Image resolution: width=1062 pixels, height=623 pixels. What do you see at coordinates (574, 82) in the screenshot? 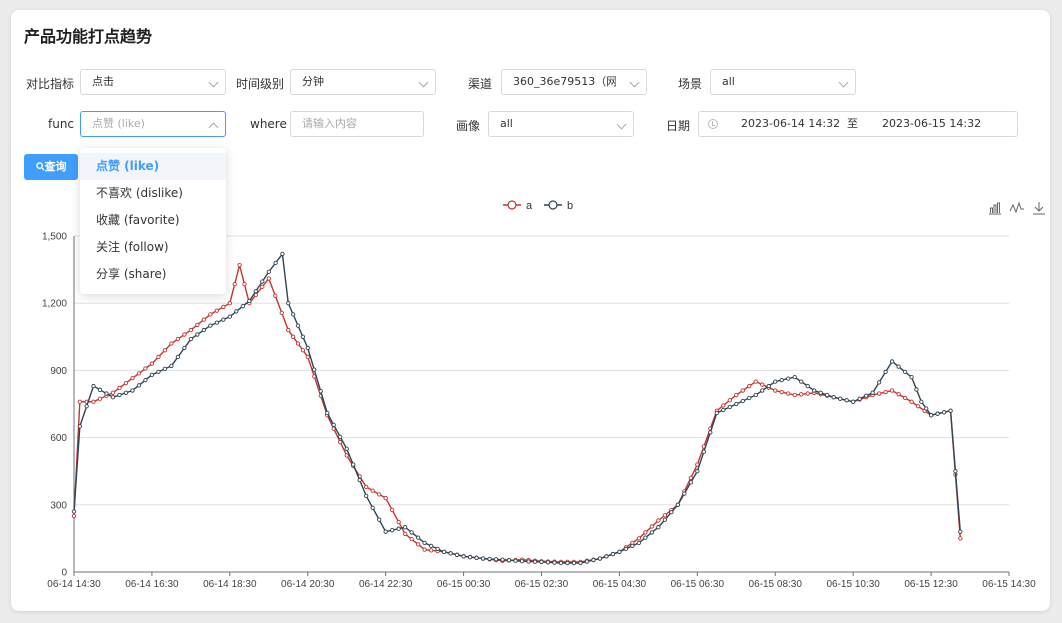
I see `channel-select: 360_36e79513（网址导` at bounding box center [574, 82].